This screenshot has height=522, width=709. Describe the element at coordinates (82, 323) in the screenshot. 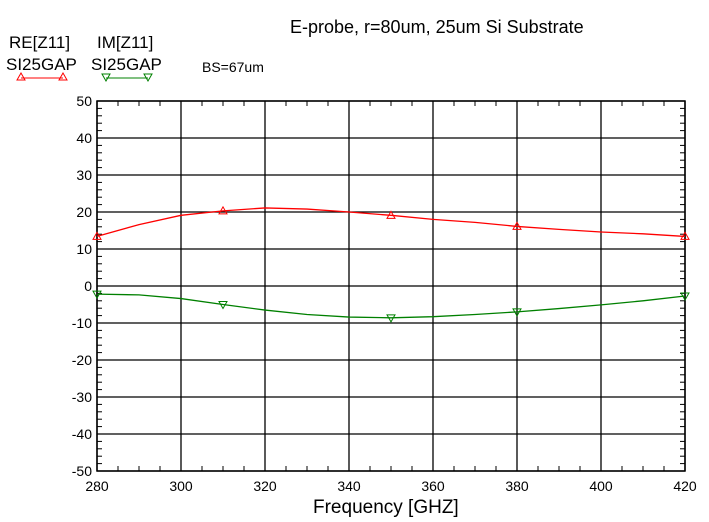

I see `y-tick-label: -10` at that location.